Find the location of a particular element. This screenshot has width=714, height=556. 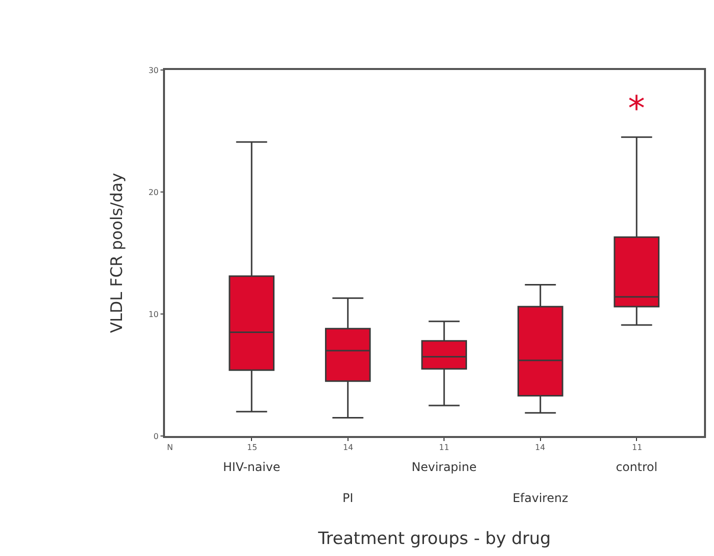

annotation: * is located at coordinates (636, 109).